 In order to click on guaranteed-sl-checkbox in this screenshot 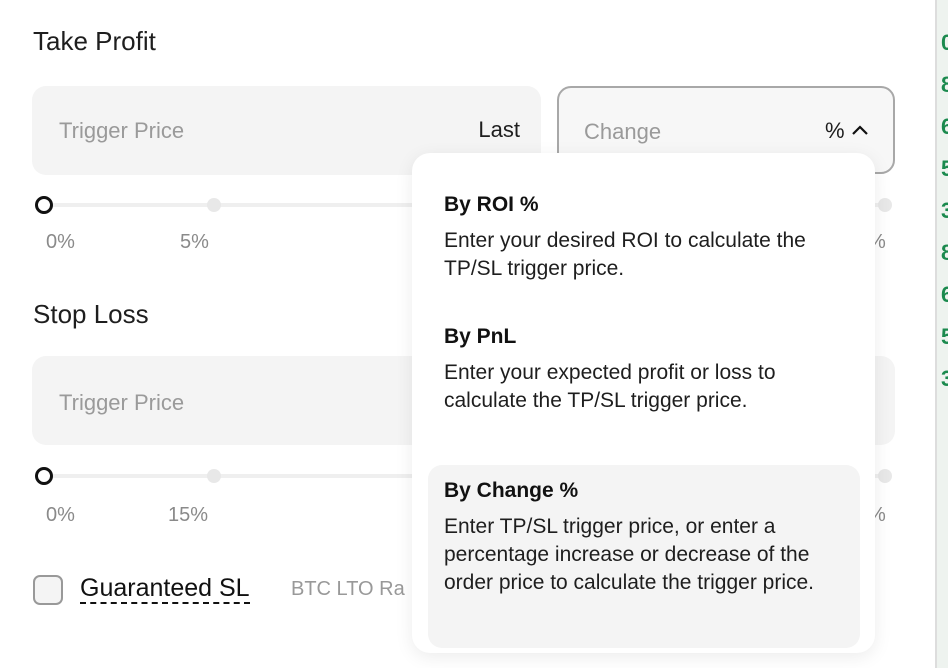, I will do `click(48, 590)`.